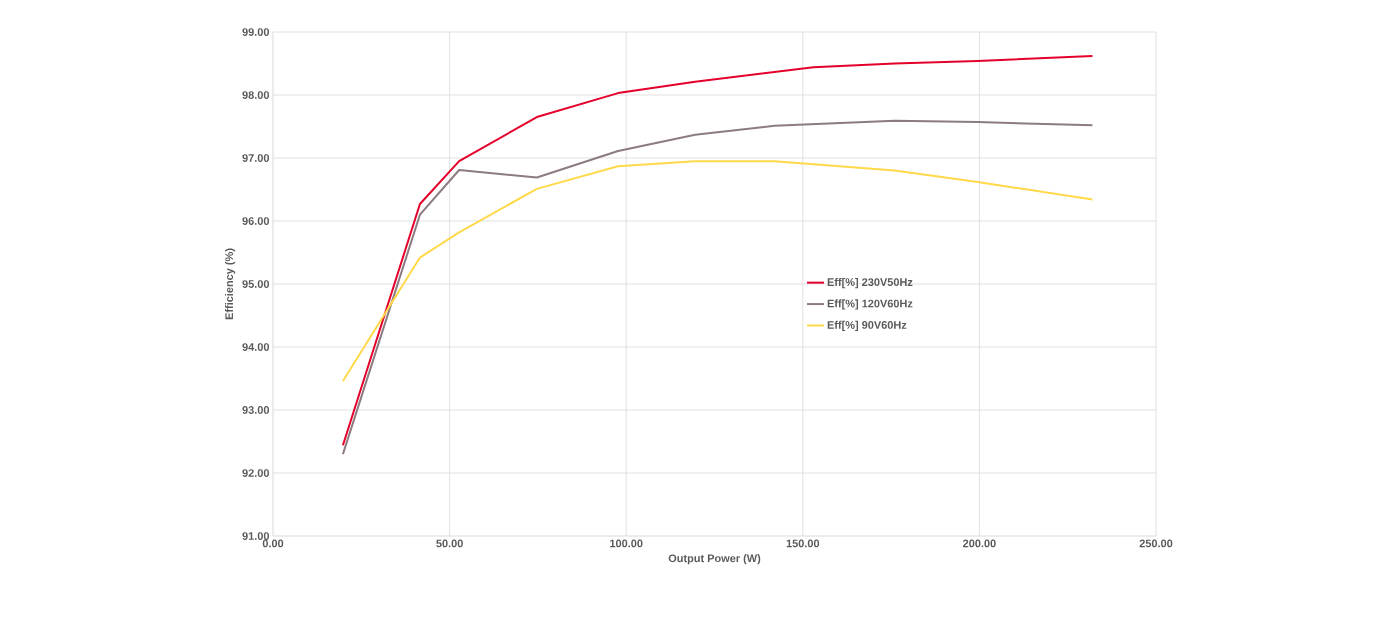 Image resolution: width=1373 pixels, height=617 pixels. I want to click on y-axis-title: Efficiency (%), so click(230, 284).